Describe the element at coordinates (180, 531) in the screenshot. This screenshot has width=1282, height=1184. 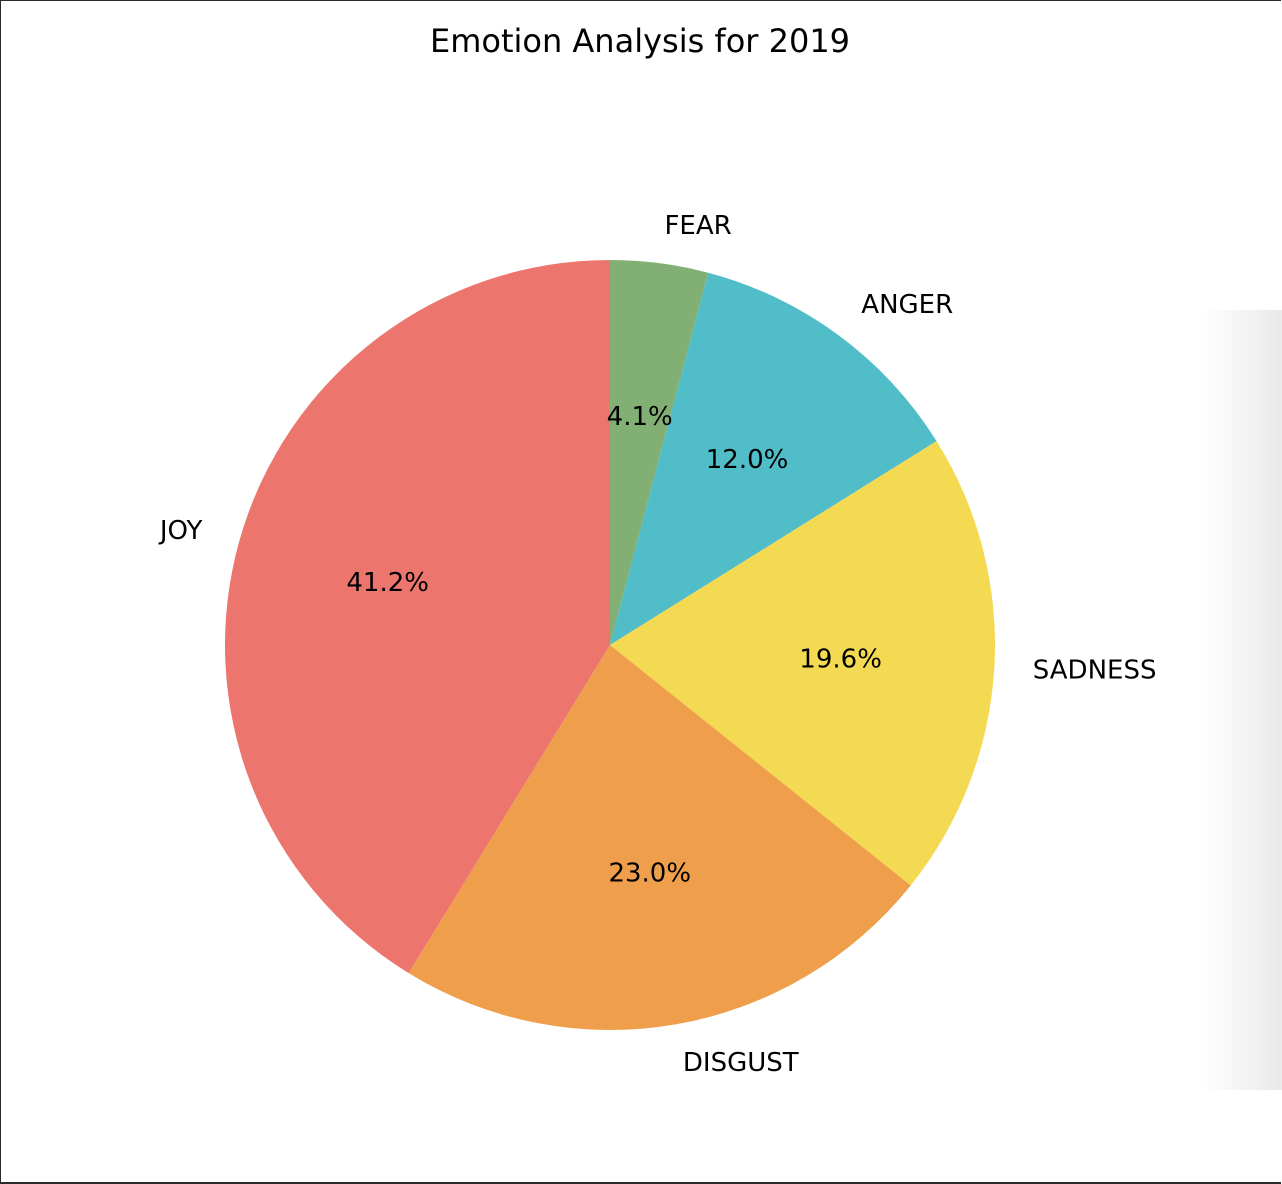
I see `category-label-joy: JOY` at that location.